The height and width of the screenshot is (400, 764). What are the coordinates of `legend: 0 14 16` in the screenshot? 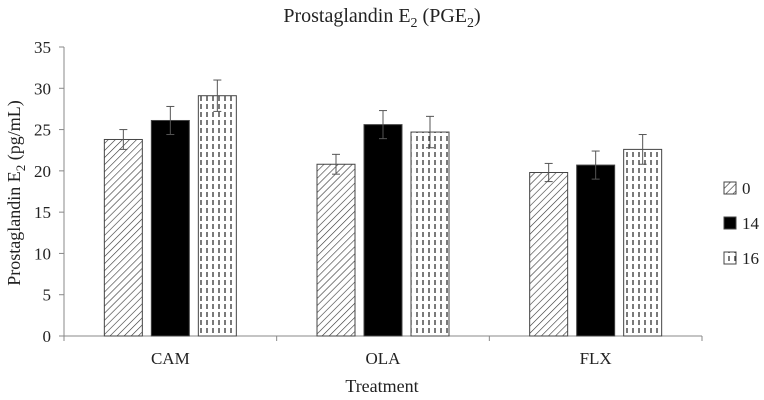 It's located at (741, 223).